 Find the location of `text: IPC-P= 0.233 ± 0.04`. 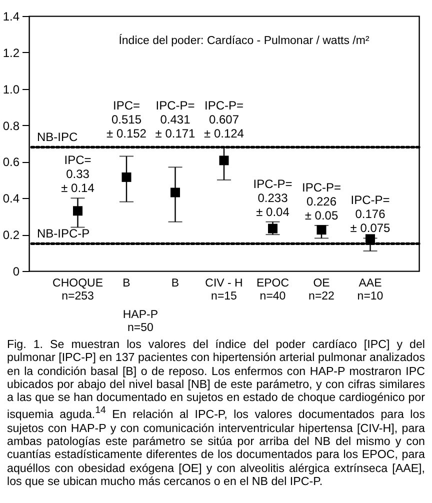

text: IPC-P= 0.233 ± 0.04 is located at coordinates (272, 197).